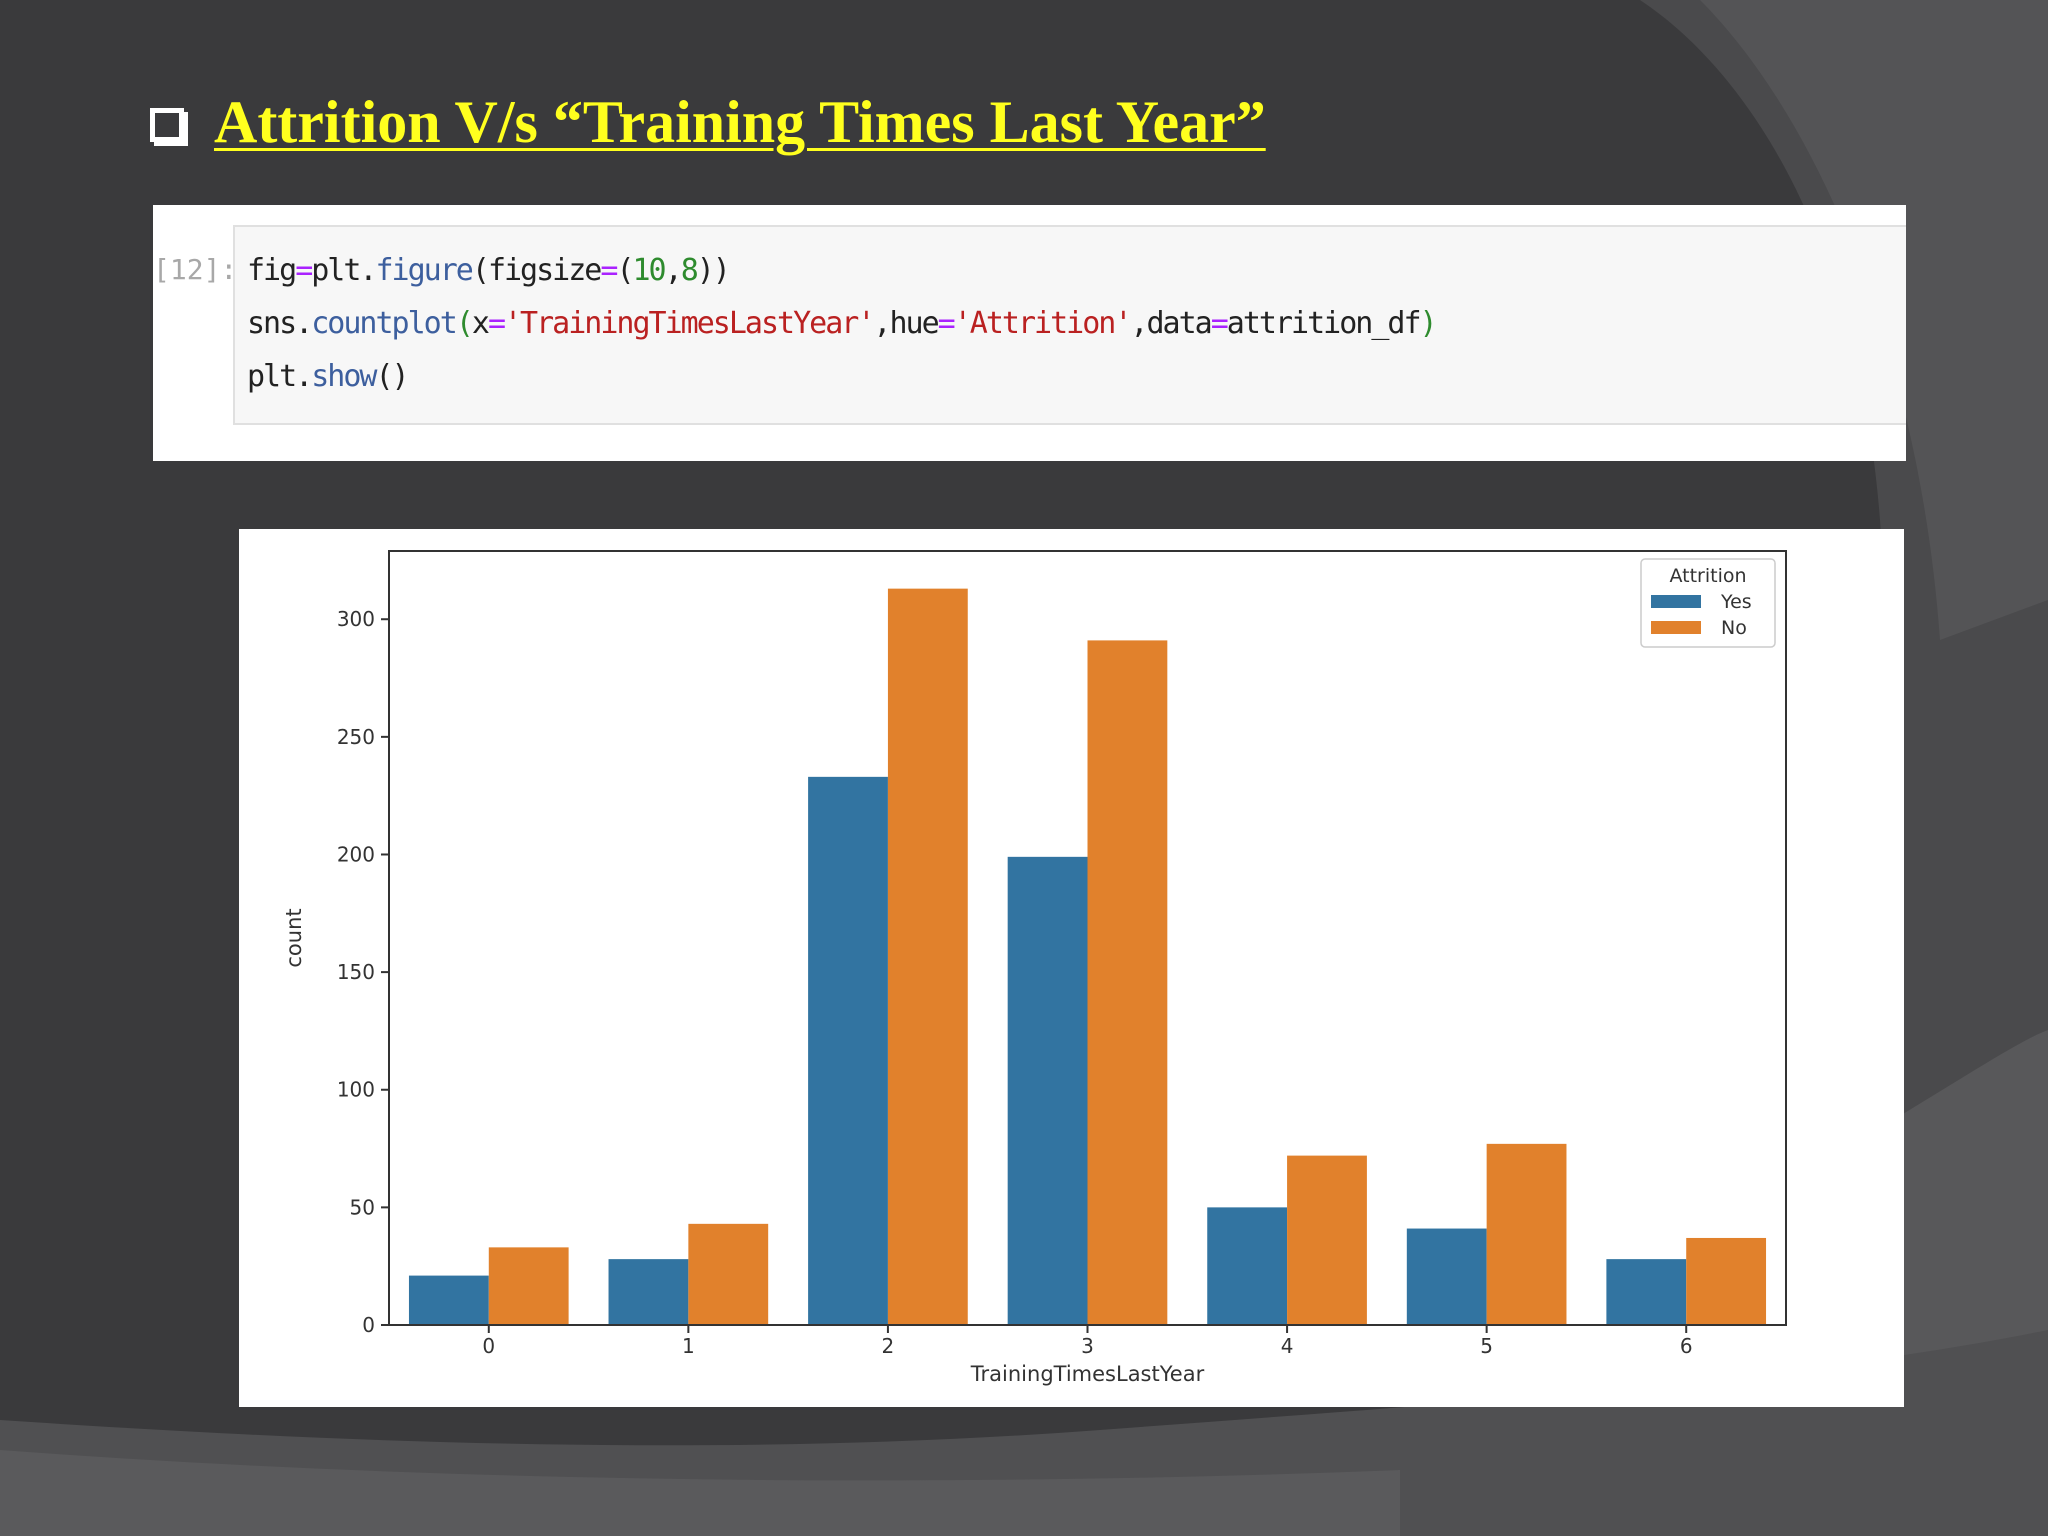 The height and width of the screenshot is (1536, 2048). What do you see at coordinates (356, 1090) in the screenshot?
I see `y-tick-label: 100` at bounding box center [356, 1090].